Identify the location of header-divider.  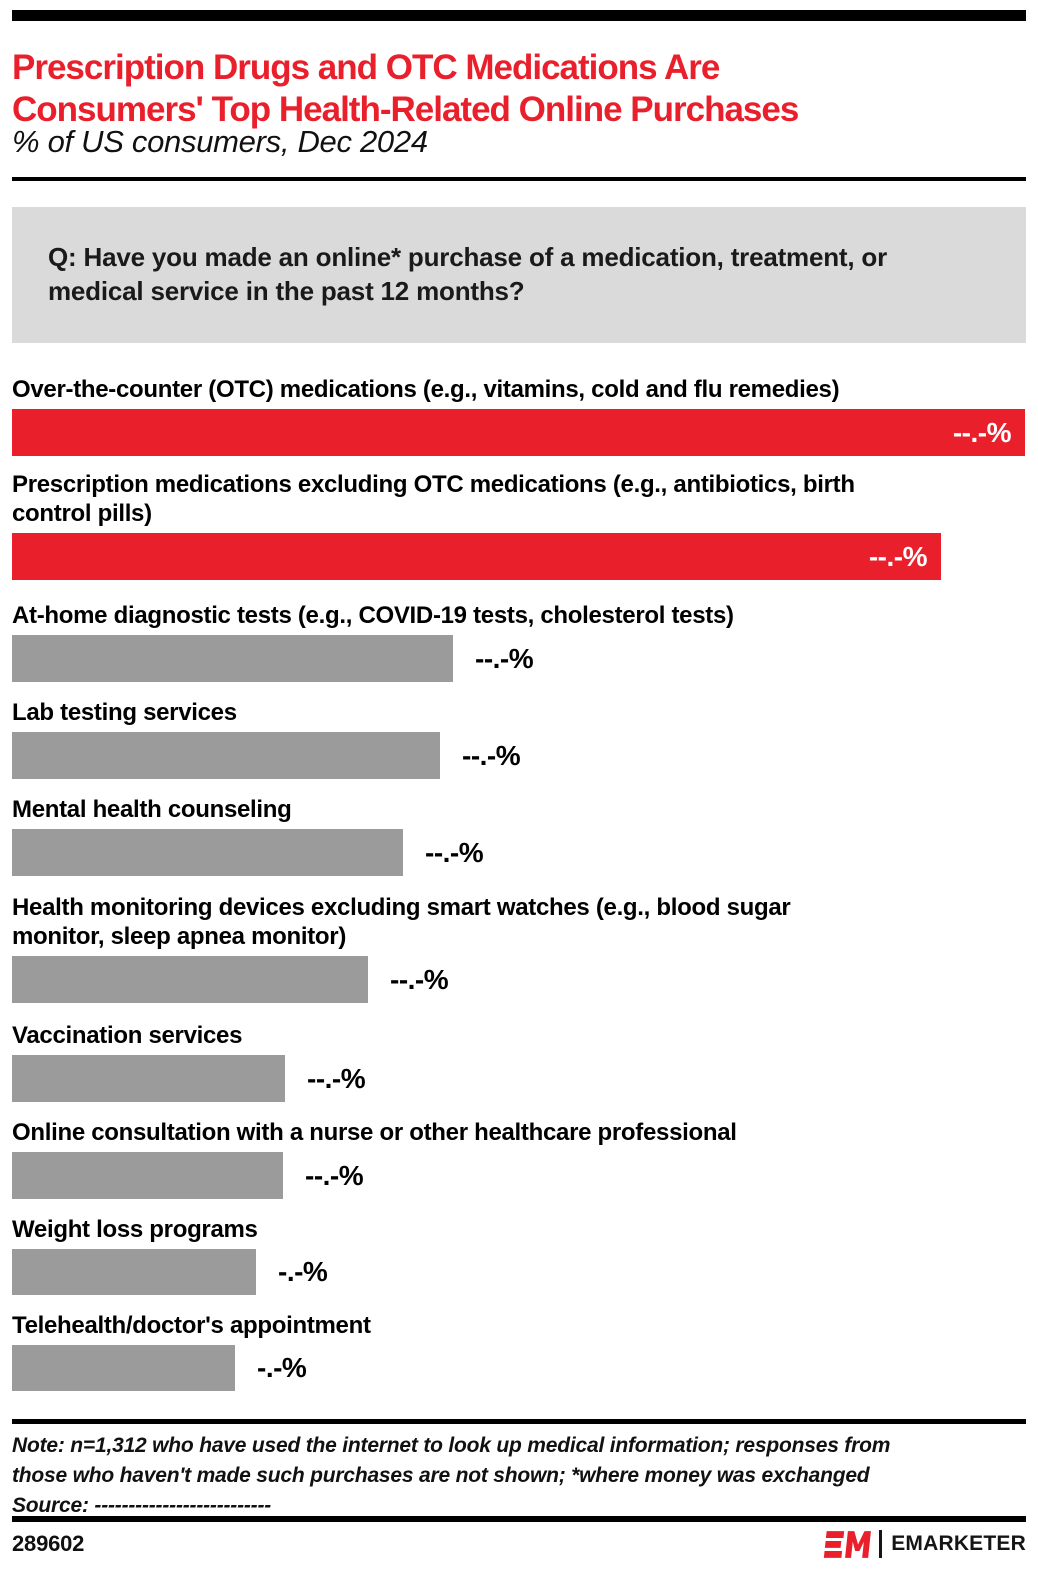
(519, 179).